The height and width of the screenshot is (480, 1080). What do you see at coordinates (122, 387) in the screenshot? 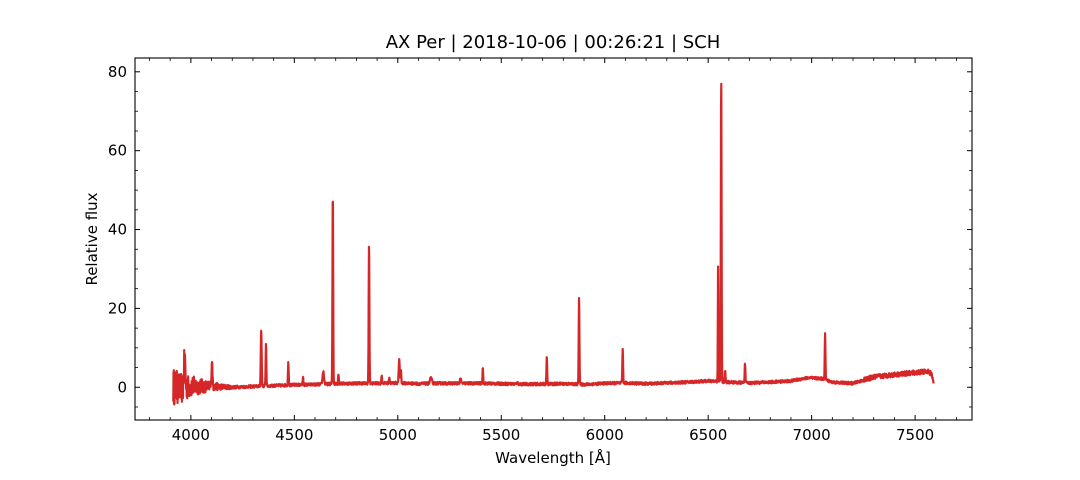
I see `y-tick-label: 0` at bounding box center [122, 387].